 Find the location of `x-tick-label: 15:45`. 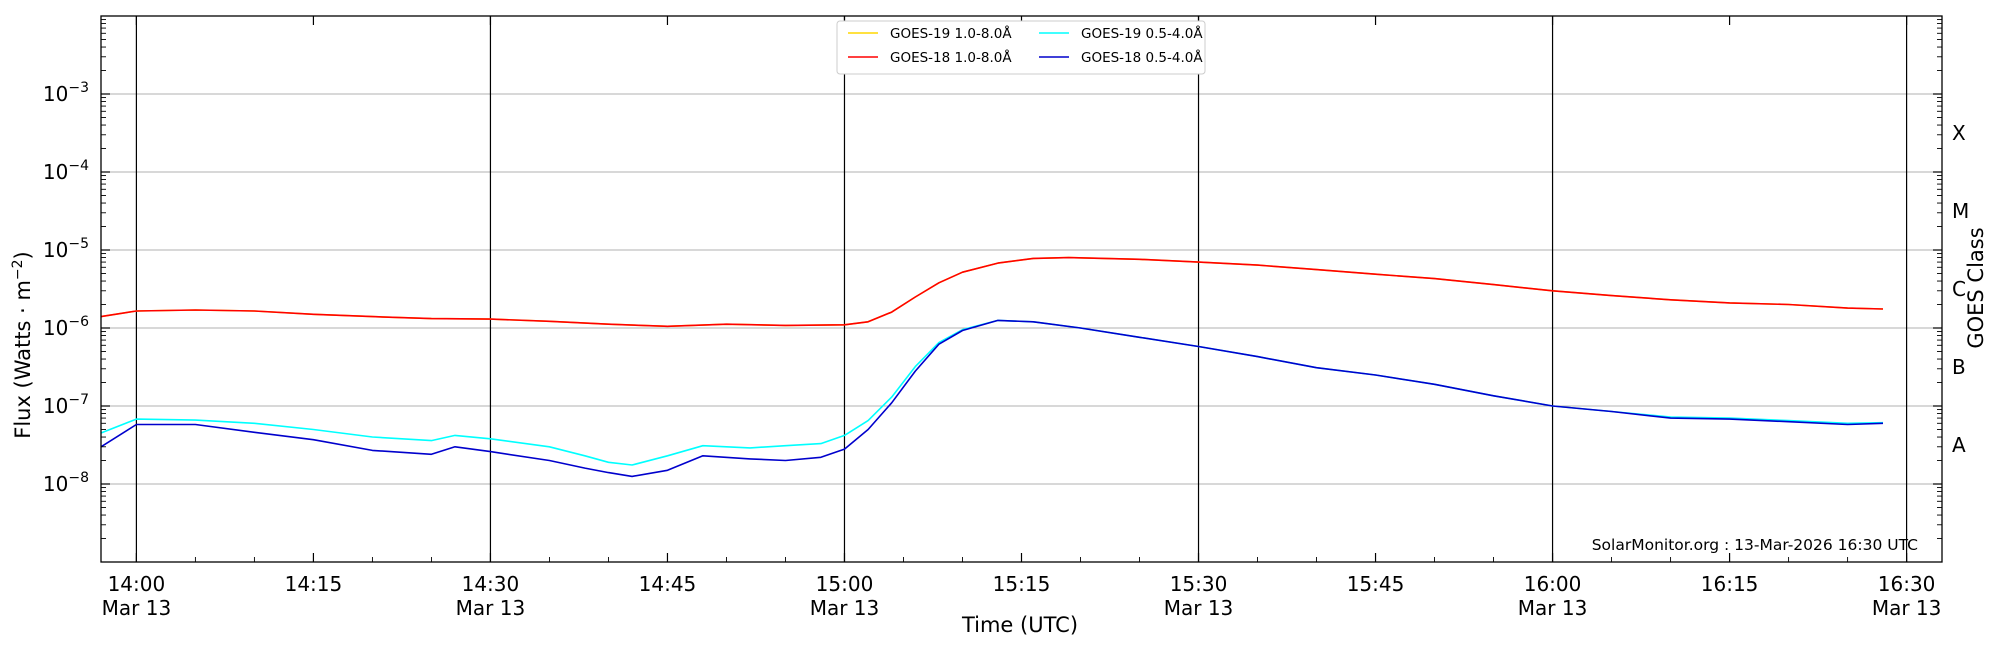

x-tick-label: 15:45 is located at coordinates (1376, 584).